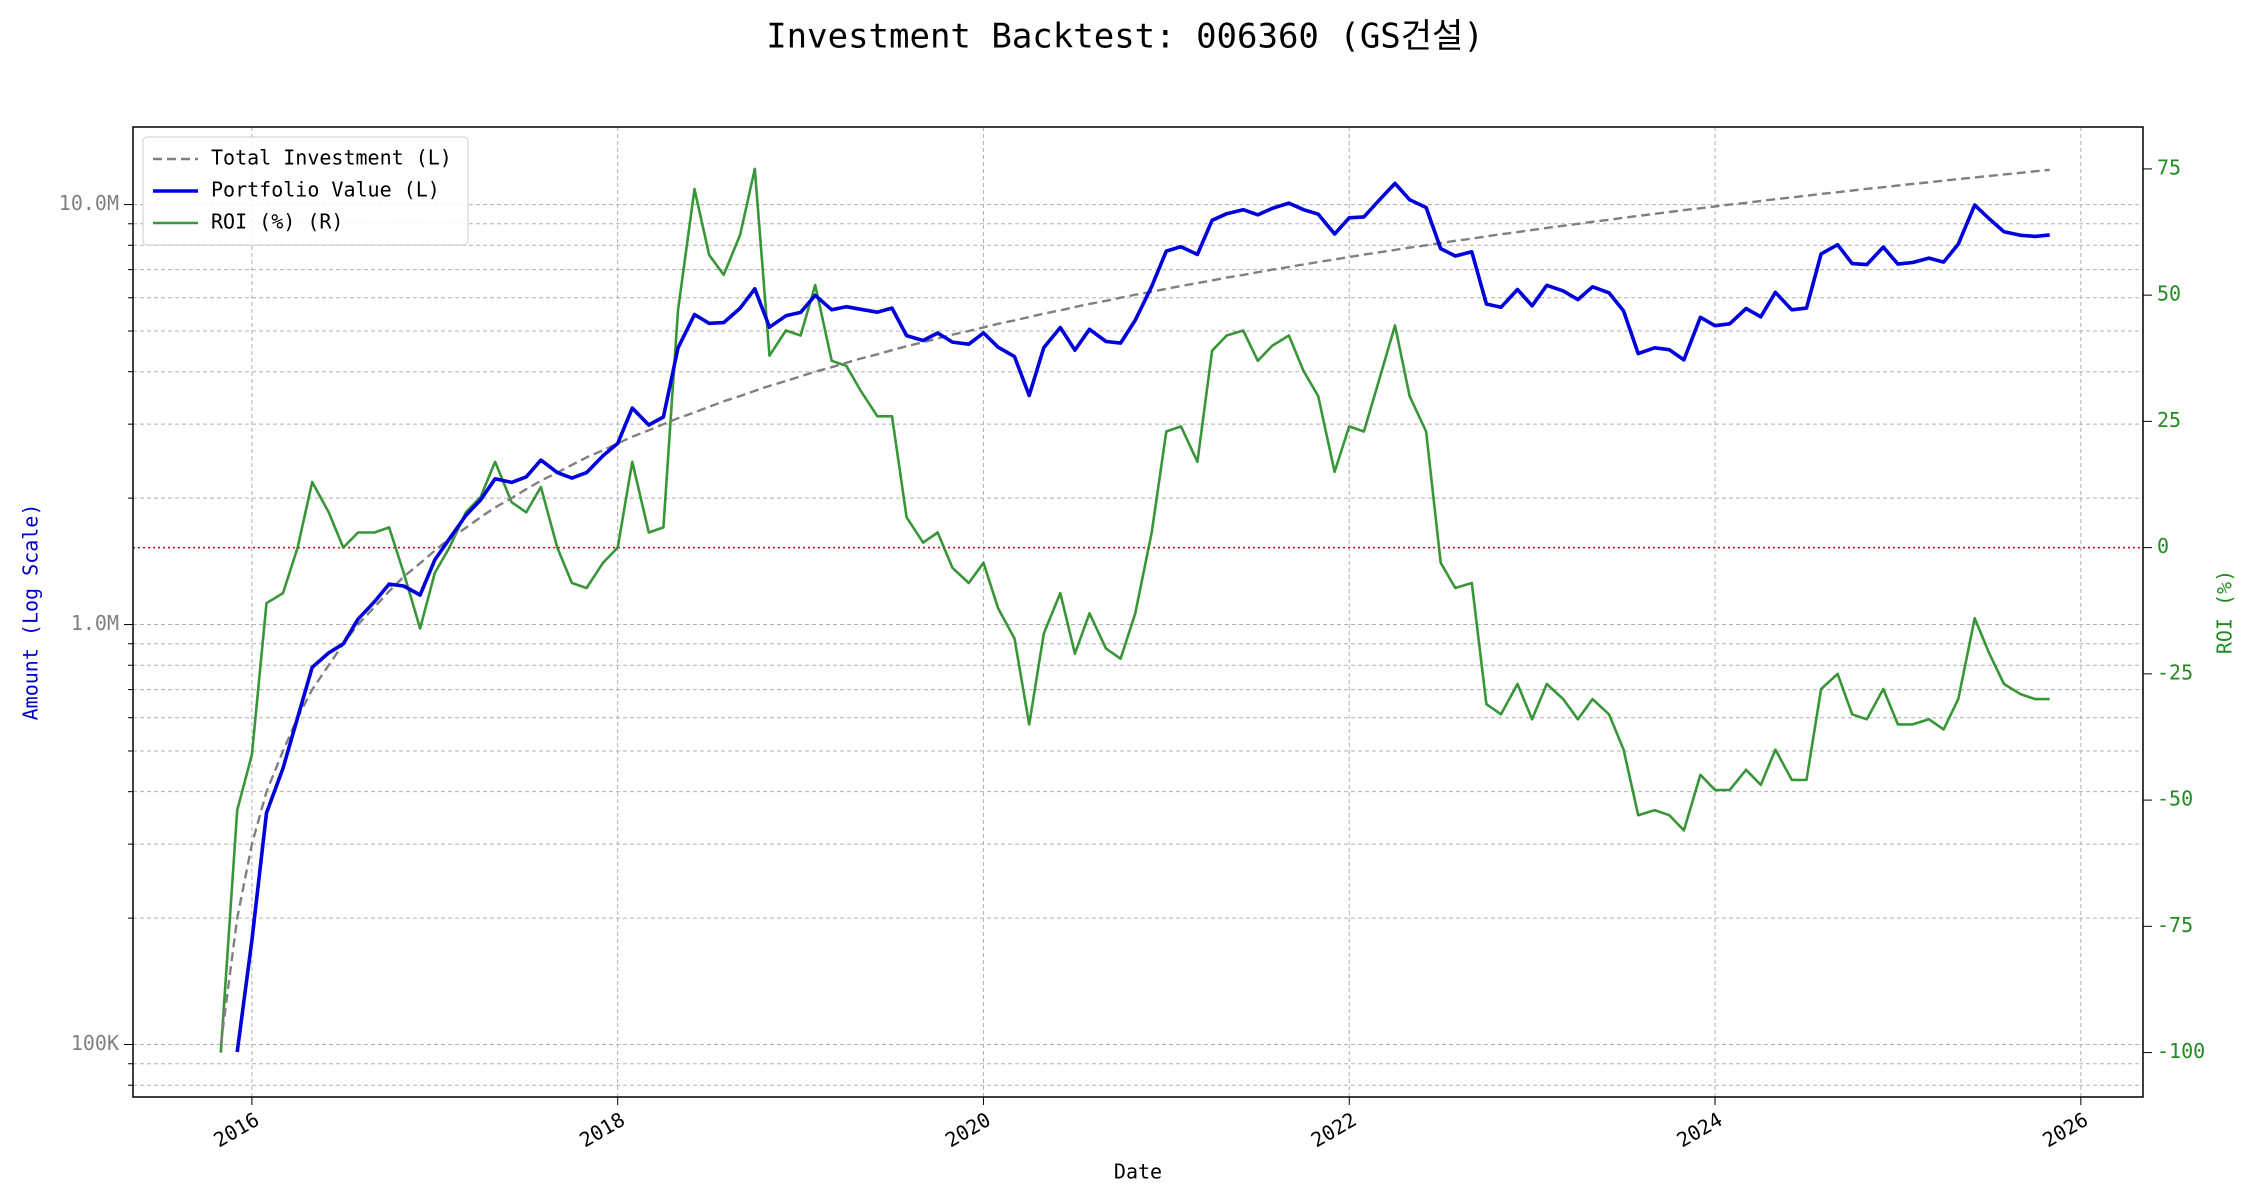 Image resolution: width=2250 pixels, height=1200 pixels. I want to click on legend-label: ROI (%) (R), so click(277, 222).